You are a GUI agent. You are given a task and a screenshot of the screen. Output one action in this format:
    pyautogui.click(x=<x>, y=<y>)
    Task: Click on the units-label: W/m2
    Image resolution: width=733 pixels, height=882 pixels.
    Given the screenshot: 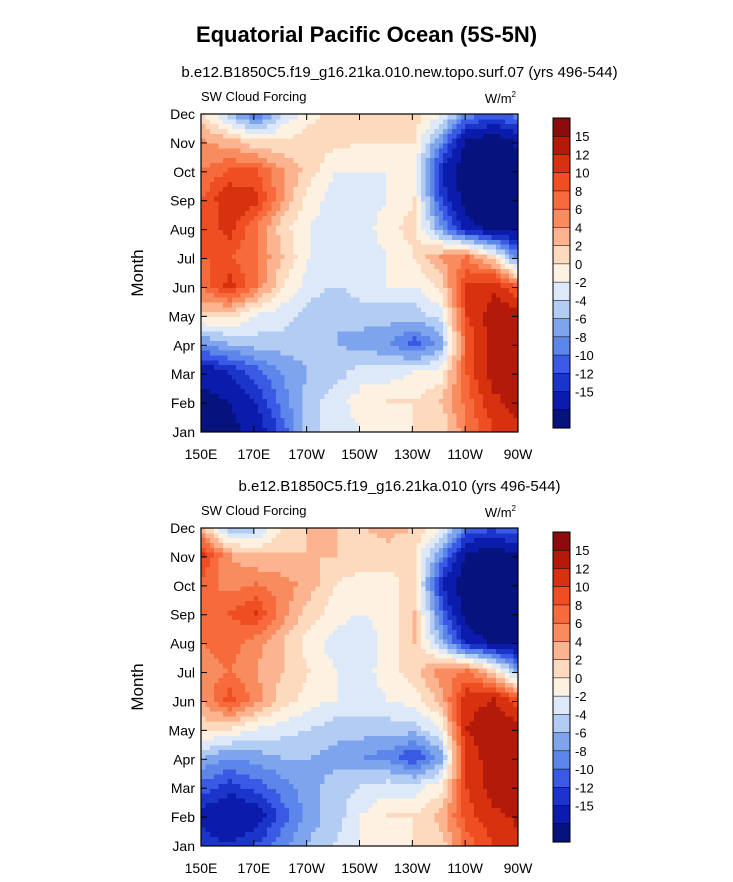 What is the action you would take?
    pyautogui.click(x=501, y=512)
    